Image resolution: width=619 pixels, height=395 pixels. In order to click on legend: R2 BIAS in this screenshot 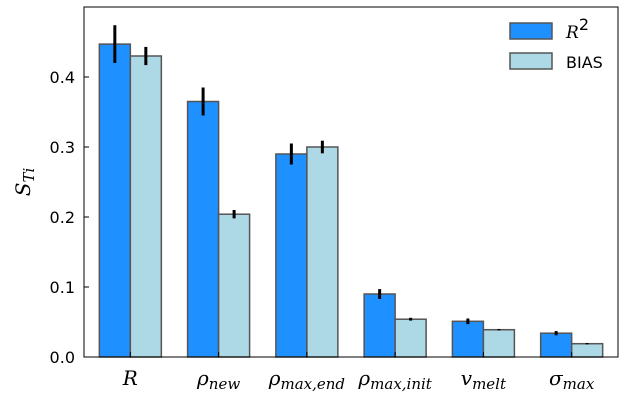, I will do `click(556, 43)`.